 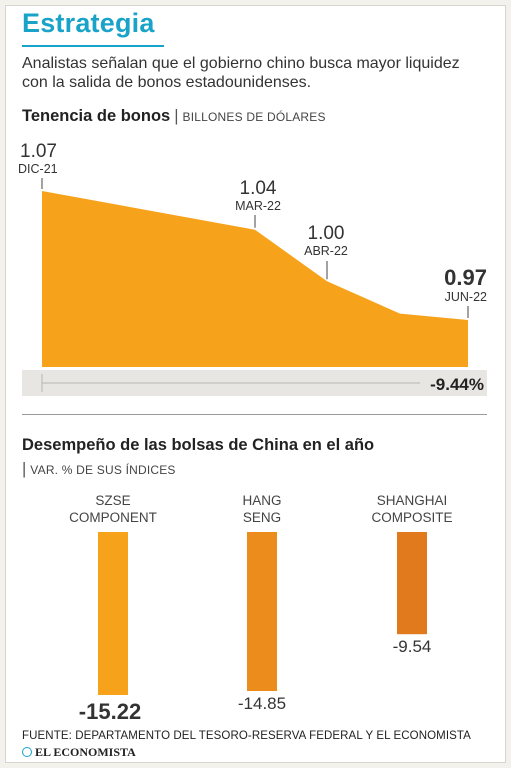 I want to click on change-value: -9.44%, so click(x=457, y=384).